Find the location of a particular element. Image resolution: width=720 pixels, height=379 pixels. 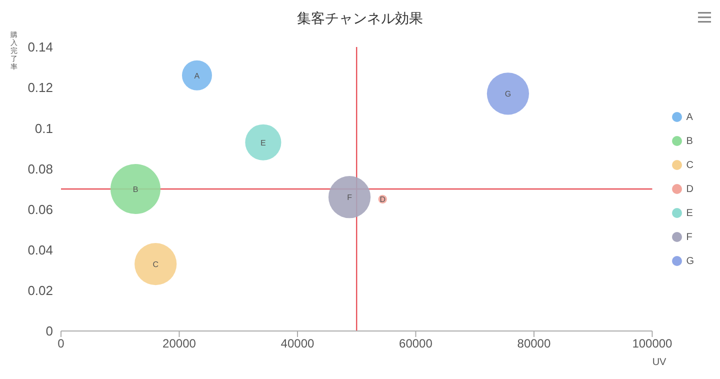

text: B is located at coordinates (135, 189).